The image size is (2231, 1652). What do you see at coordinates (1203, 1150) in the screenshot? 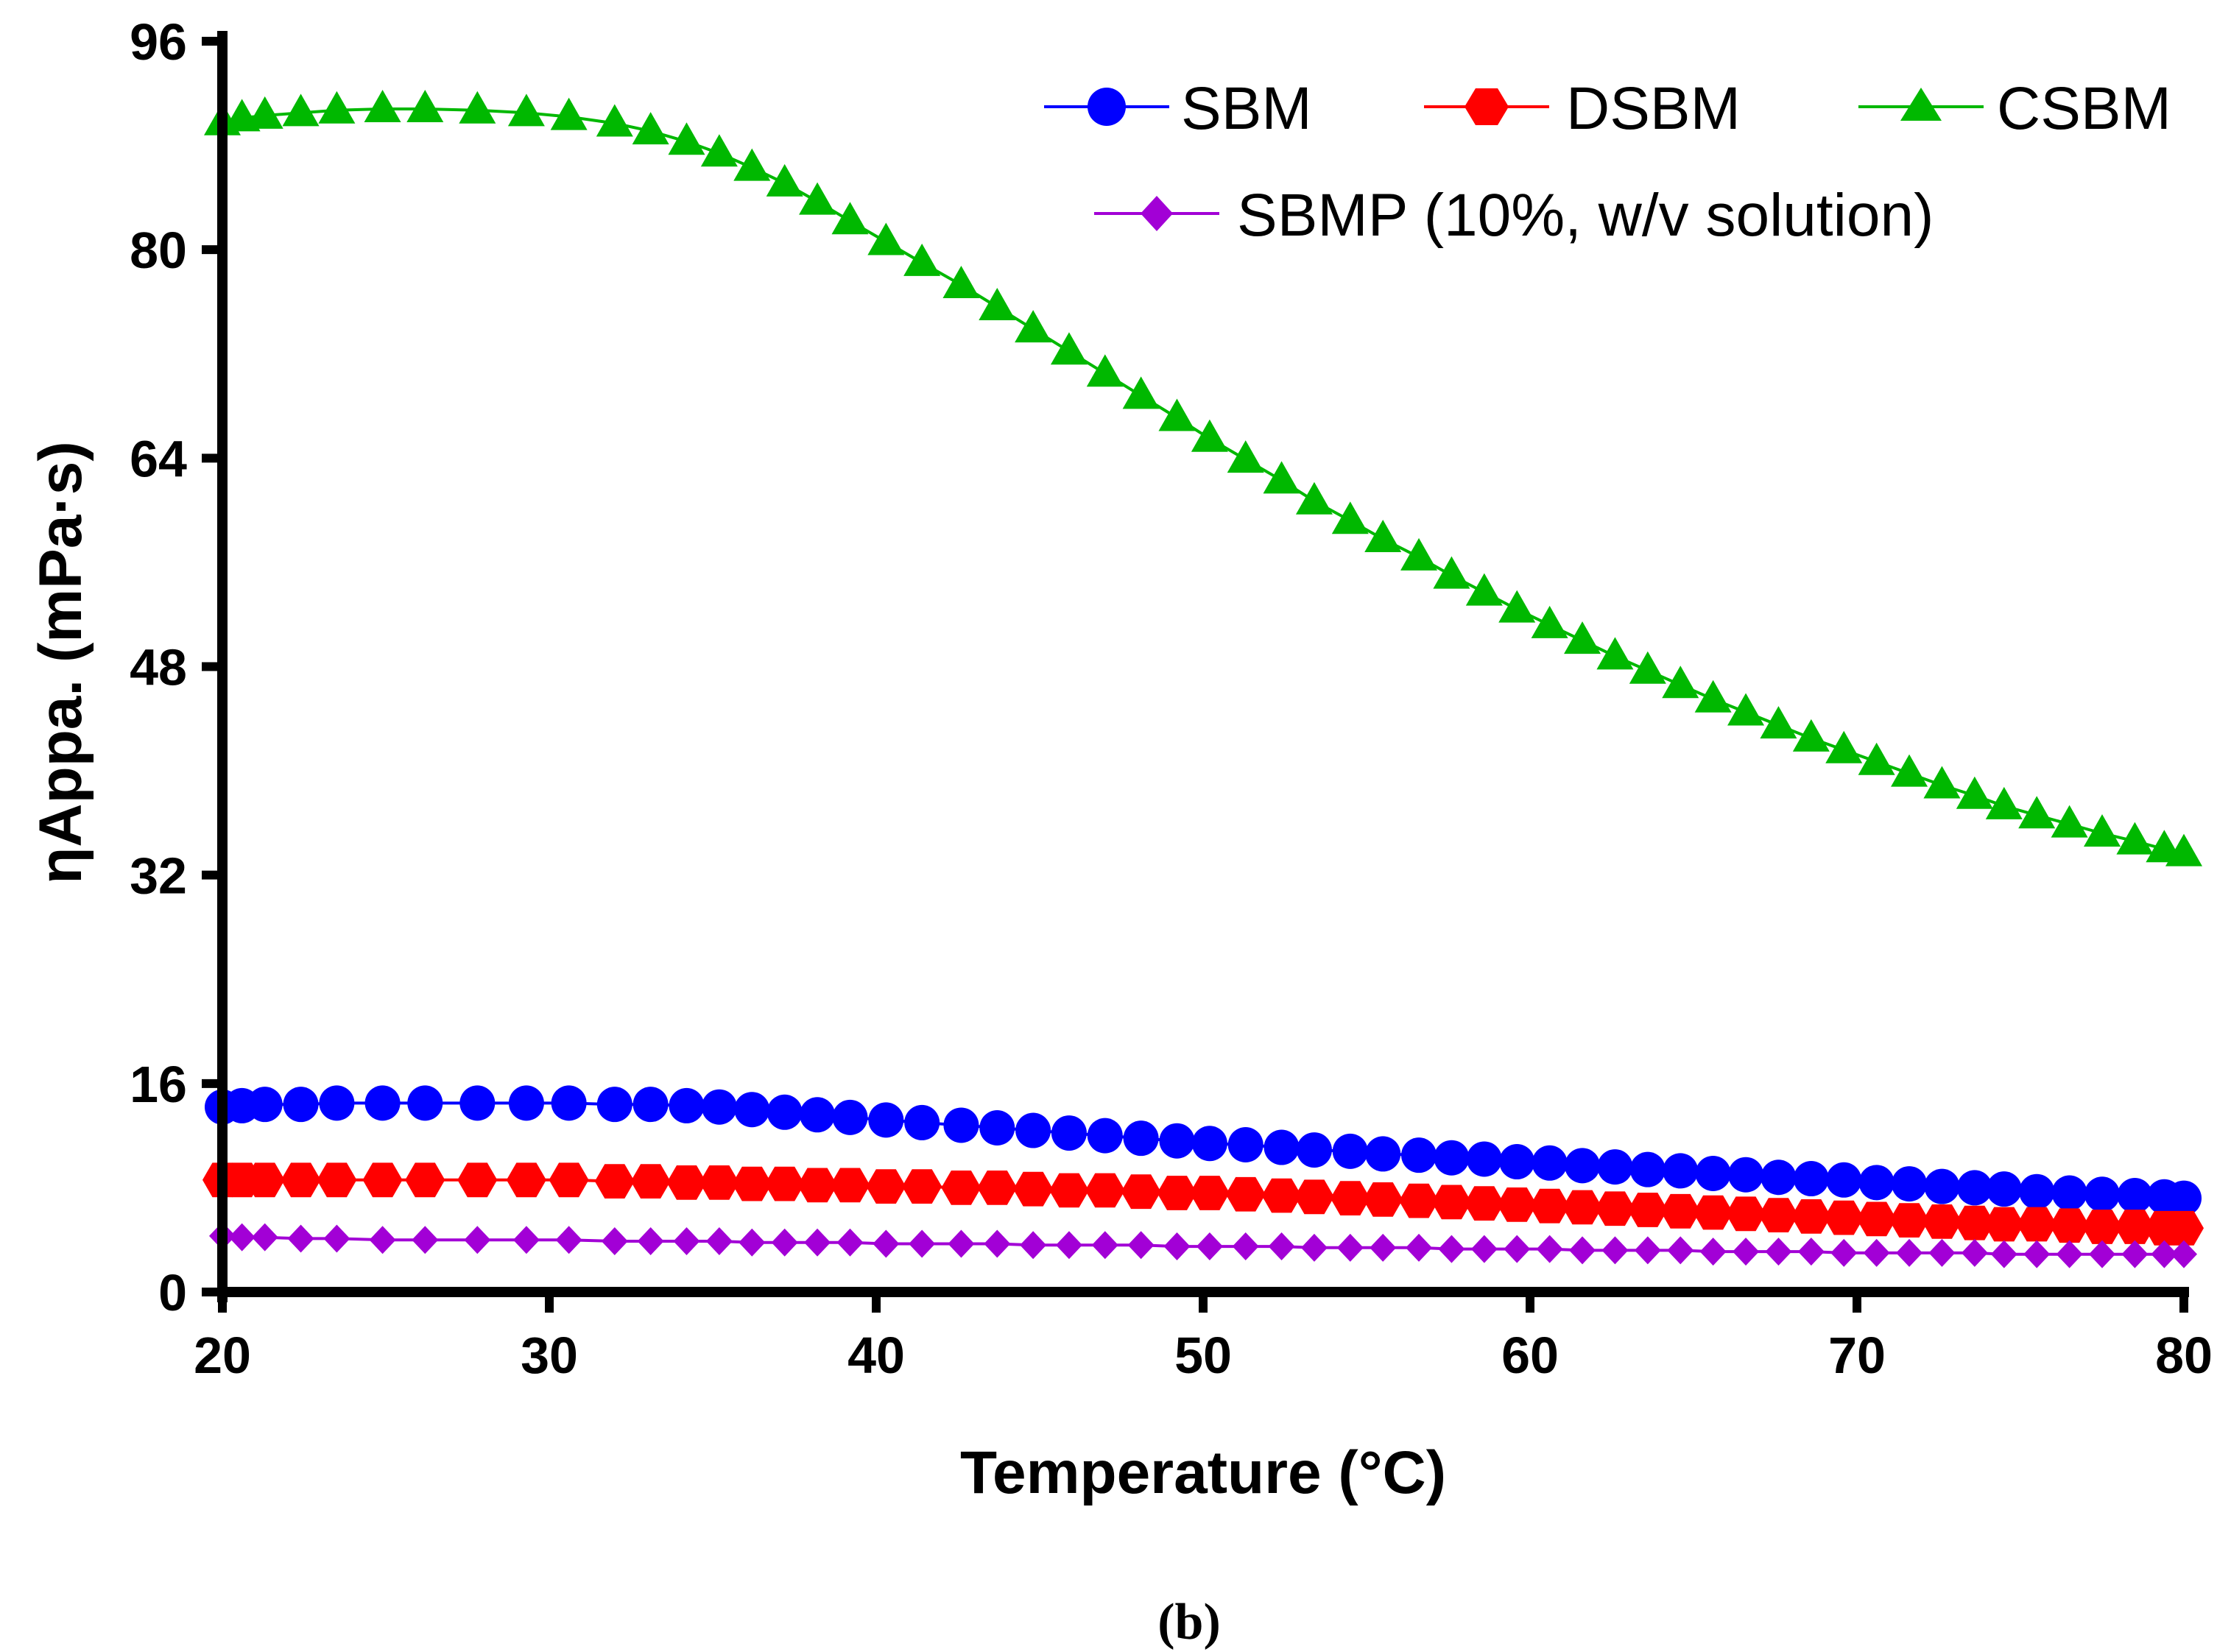
I see `series-sbm` at bounding box center [1203, 1150].